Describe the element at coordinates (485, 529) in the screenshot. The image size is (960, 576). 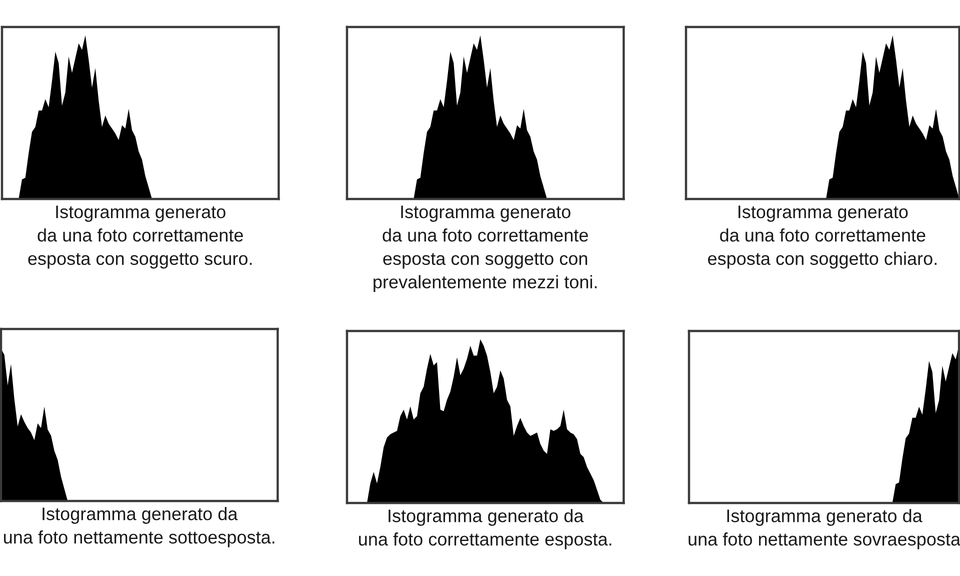
I see `text: Istogramma generato da una foto correttamente esposta.` at that location.